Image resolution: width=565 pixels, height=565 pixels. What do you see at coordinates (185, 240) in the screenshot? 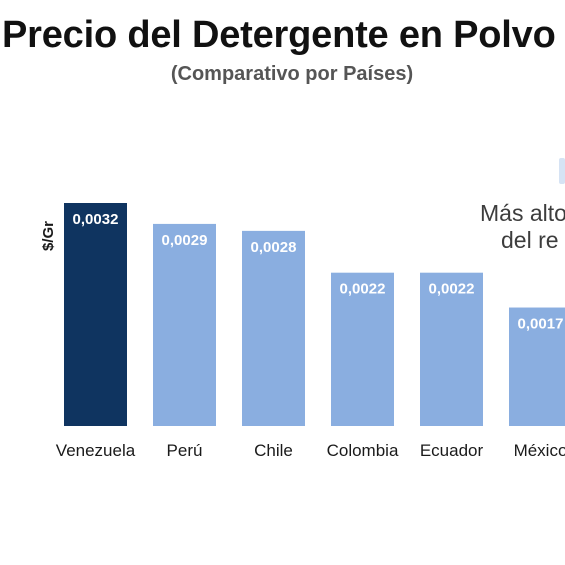
I see `value-label: 0,0029` at bounding box center [185, 240].